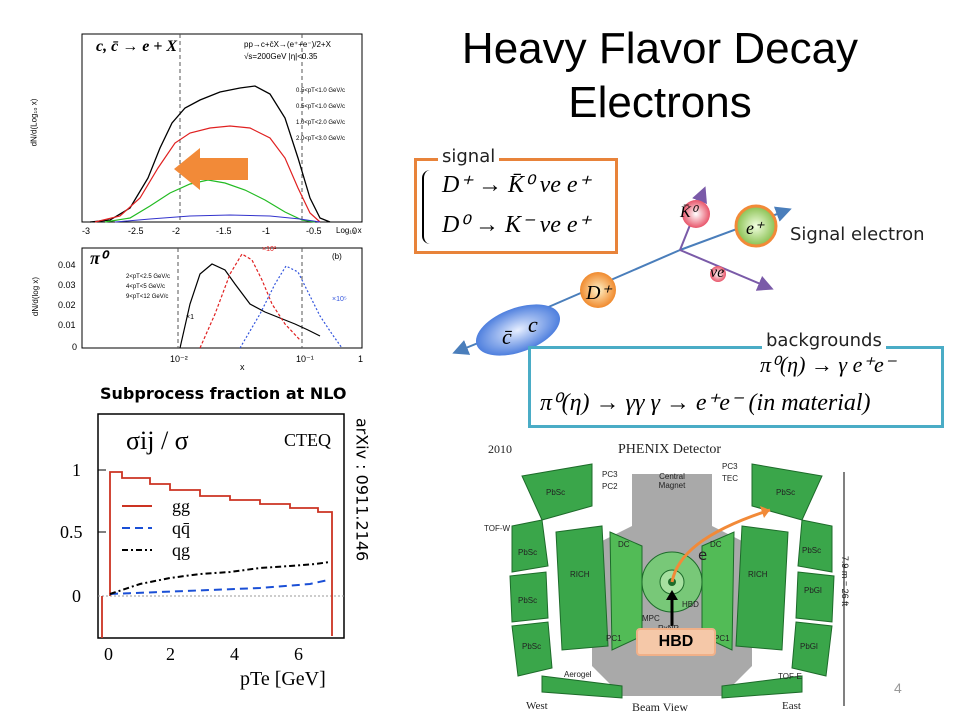  Describe the element at coordinates (337, 256) in the screenshot. I see `panel-tag: (b)` at that location.